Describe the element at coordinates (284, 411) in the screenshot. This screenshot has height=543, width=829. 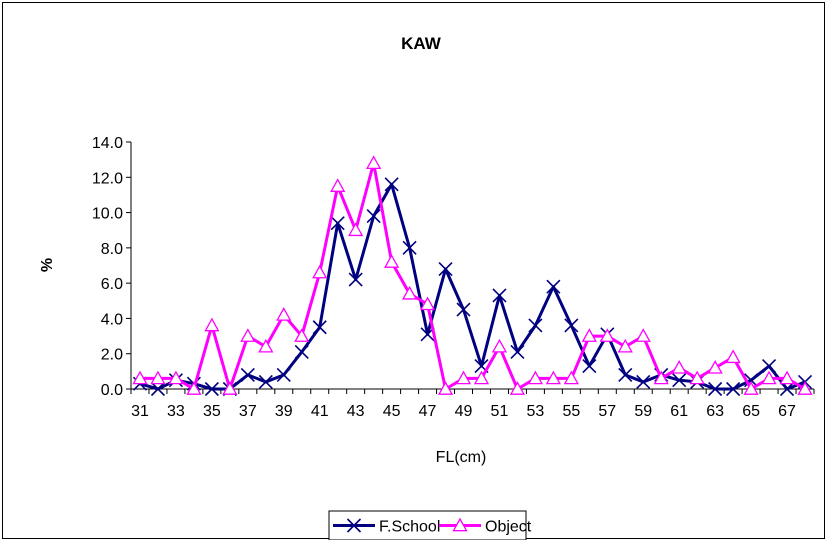
I see `x-tick-label: 39` at that location.